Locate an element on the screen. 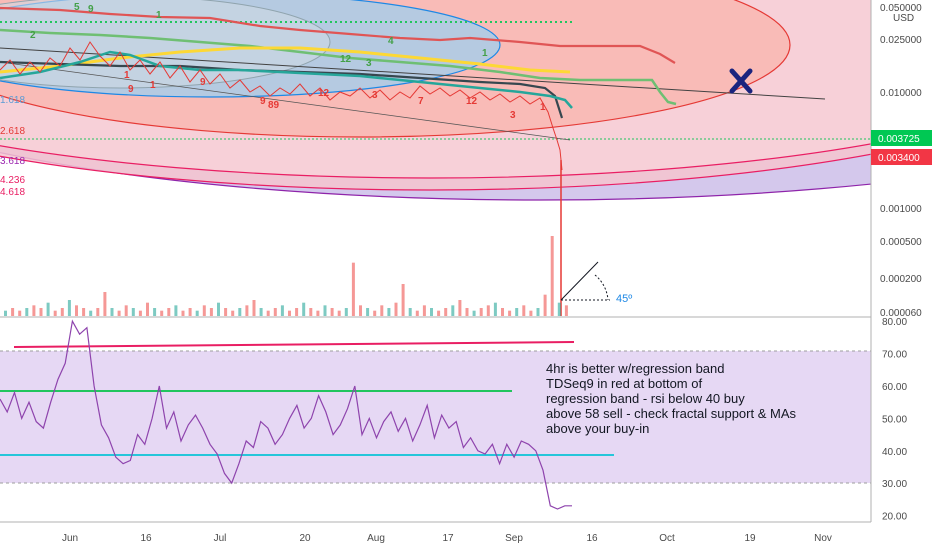 The image size is (932, 555). x-tick-label: Jun is located at coordinates (70, 538).